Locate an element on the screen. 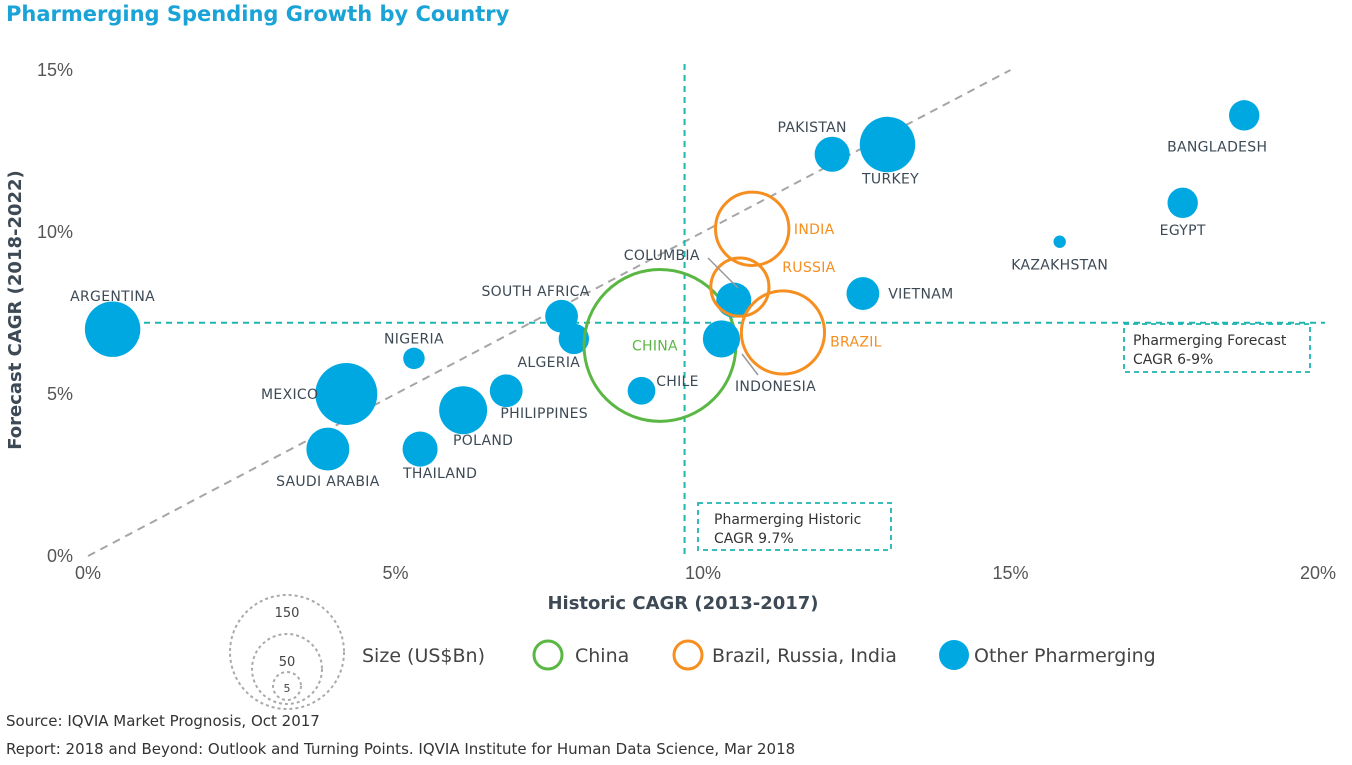 The height and width of the screenshot is (765, 1352). point-russia is located at coordinates (740, 287).